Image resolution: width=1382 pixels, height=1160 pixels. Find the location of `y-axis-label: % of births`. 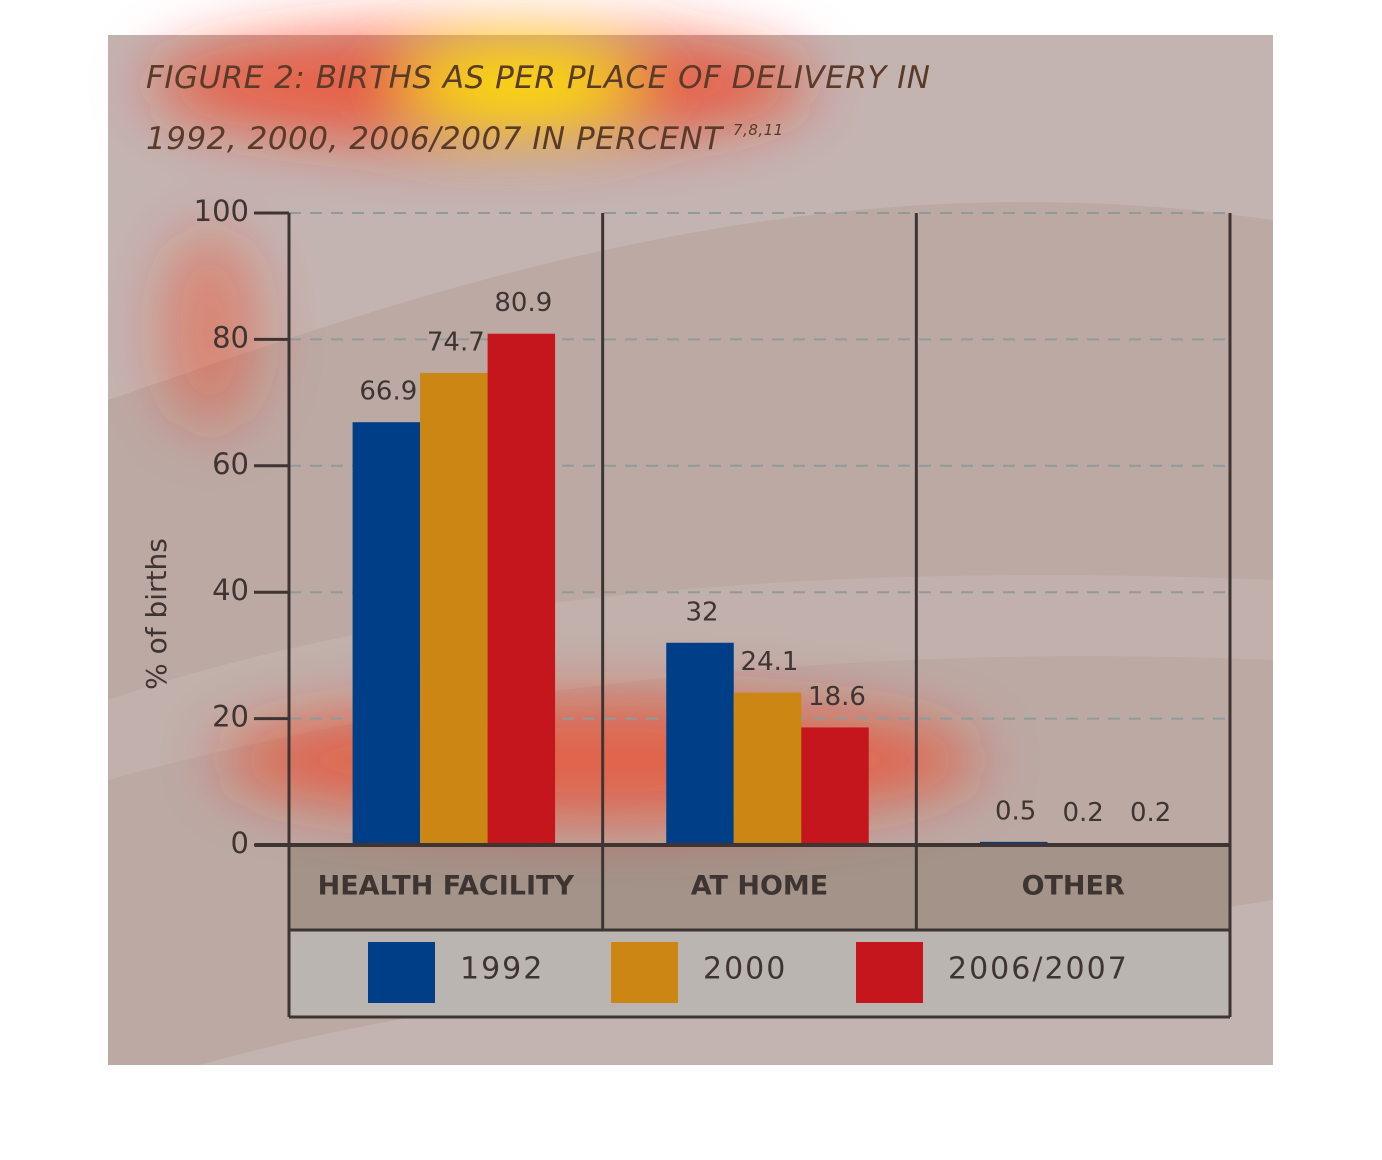

y-axis-label: % of births is located at coordinates (156, 614).